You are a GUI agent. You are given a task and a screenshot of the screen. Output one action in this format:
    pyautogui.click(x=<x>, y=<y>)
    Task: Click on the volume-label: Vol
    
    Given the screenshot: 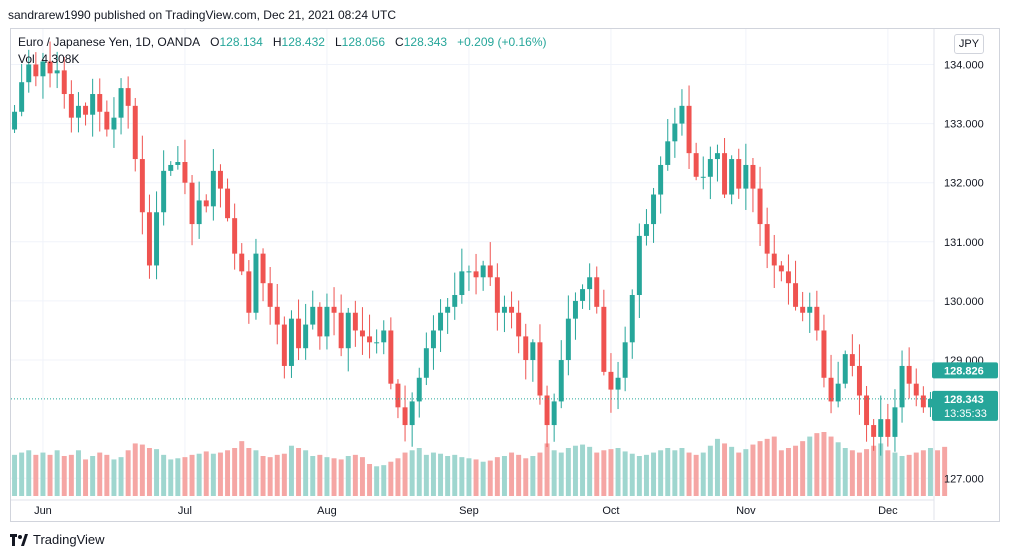 What is the action you would take?
    pyautogui.click(x=26, y=59)
    